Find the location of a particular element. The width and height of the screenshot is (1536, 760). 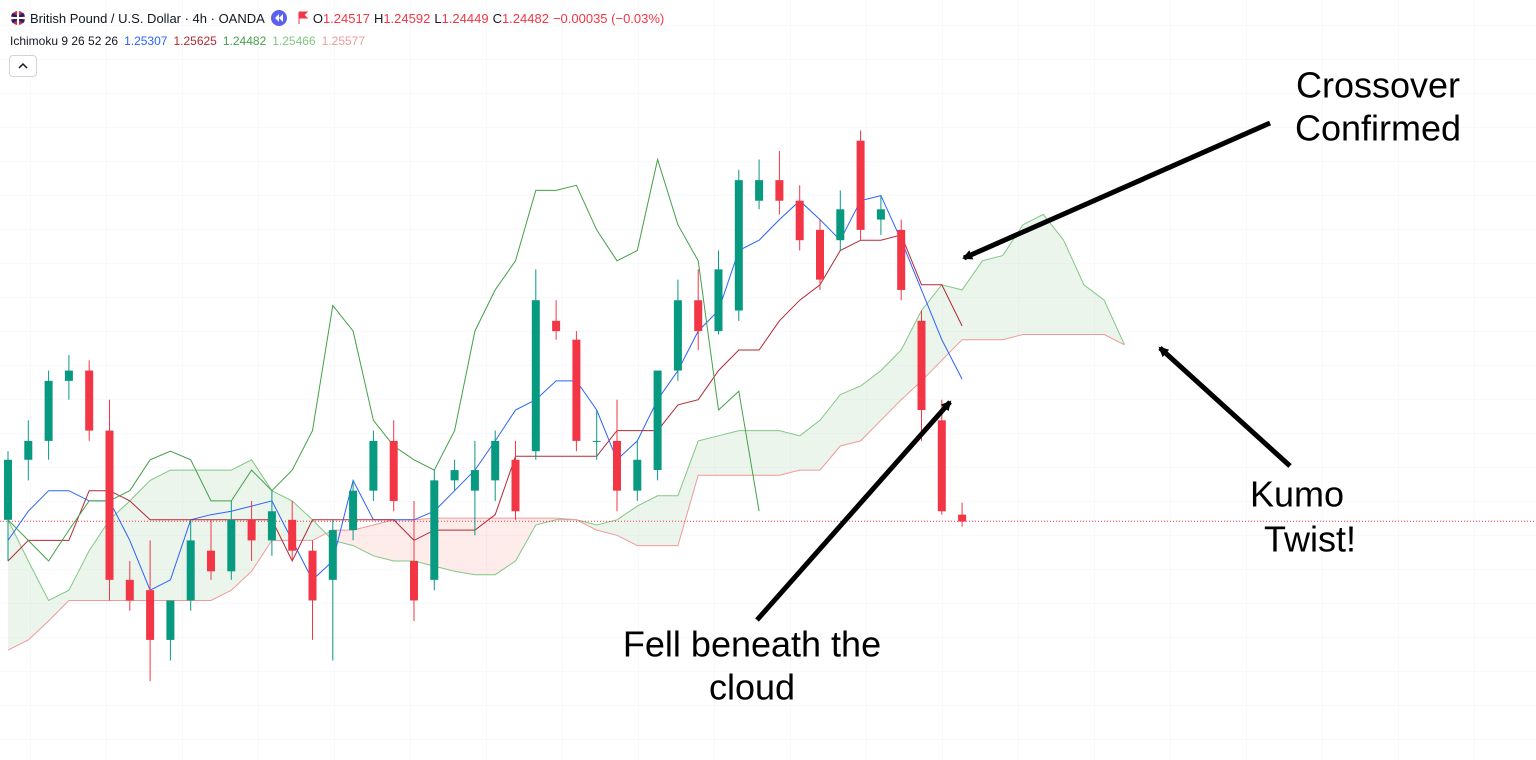

indicator-name: Ichimoku 9 26 52 26 is located at coordinates (64, 41).